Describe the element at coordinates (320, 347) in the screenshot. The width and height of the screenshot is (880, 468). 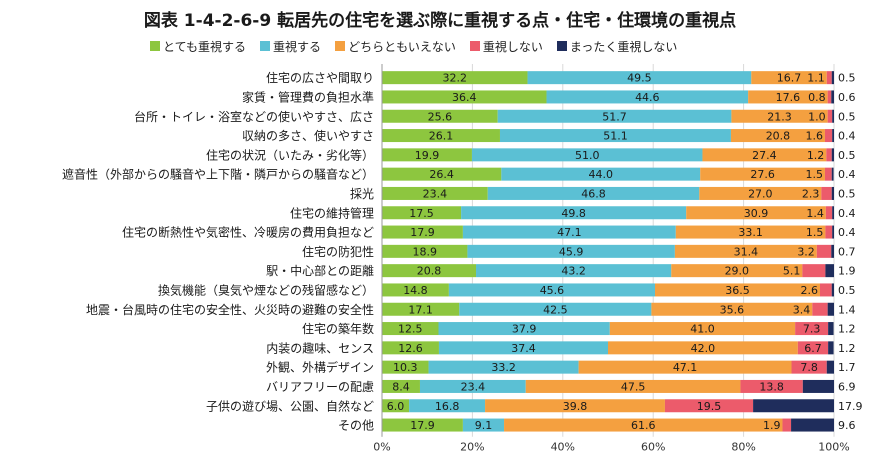
I see `category-label: 内装の趣味、センス` at that location.